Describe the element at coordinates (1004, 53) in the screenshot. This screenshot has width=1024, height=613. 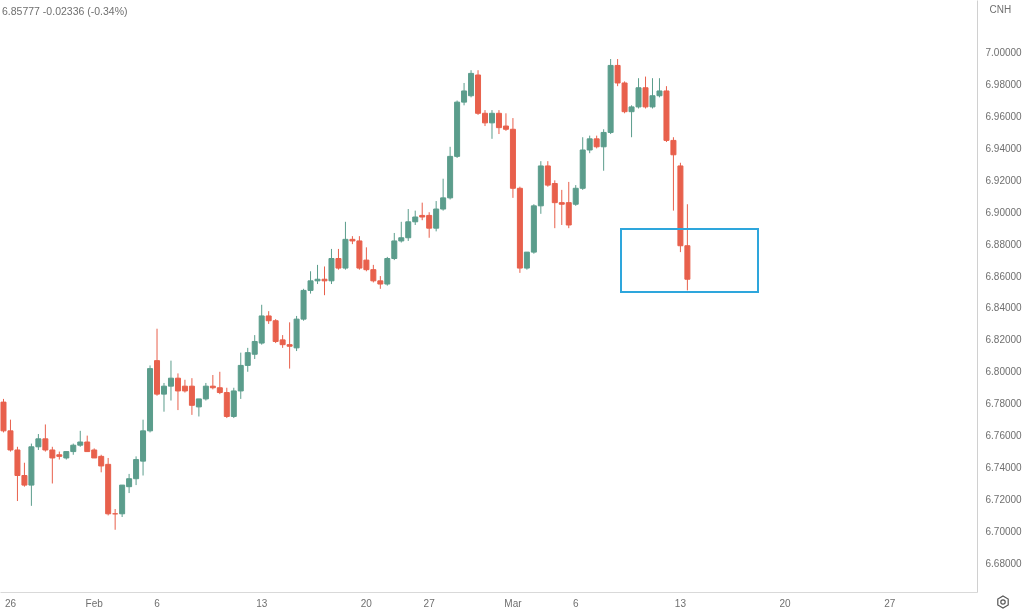
I see `y-tick-label: 7.00000` at that location.